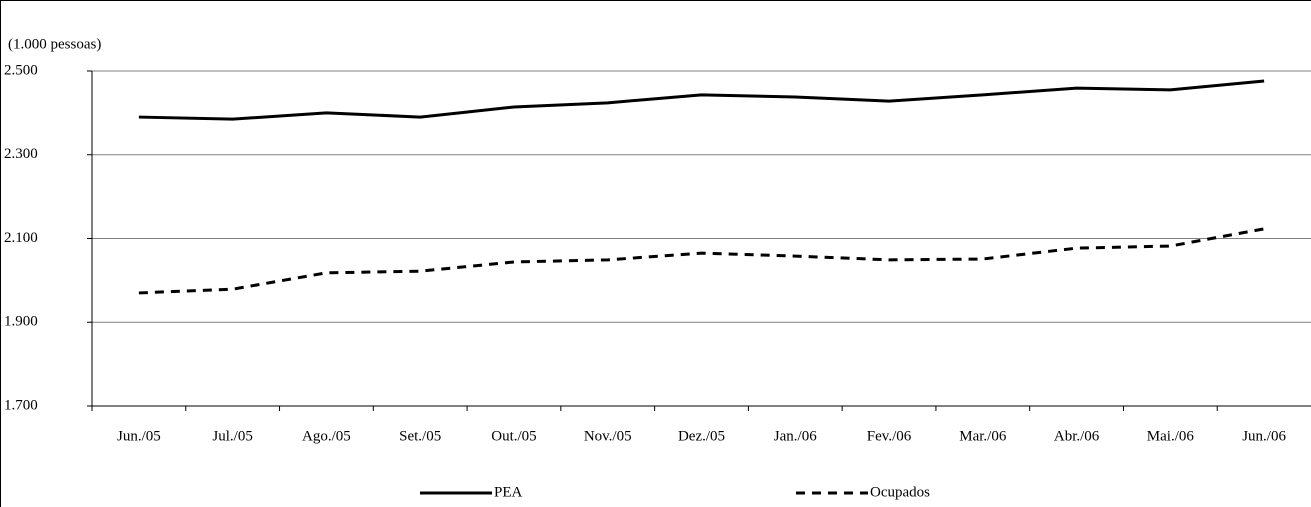  What do you see at coordinates (232, 436) in the screenshot?
I see `x-tick-label: Jul./05` at bounding box center [232, 436].